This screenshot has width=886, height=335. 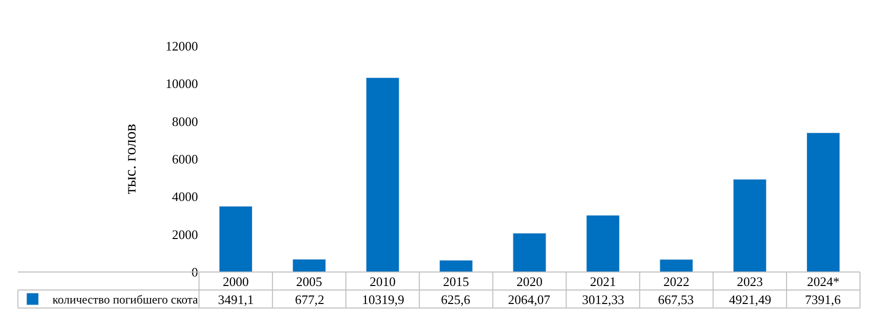 What do you see at coordinates (456, 281) in the screenshot?
I see `x-tick-label: 2015` at bounding box center [456, 281].